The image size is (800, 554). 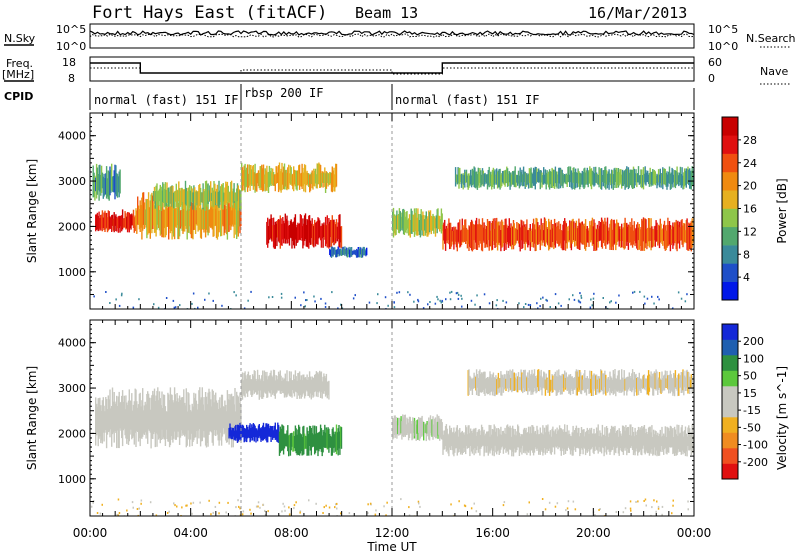 I want to click on nsearch-tick-top: 10^5, so click(x=723, y=29).